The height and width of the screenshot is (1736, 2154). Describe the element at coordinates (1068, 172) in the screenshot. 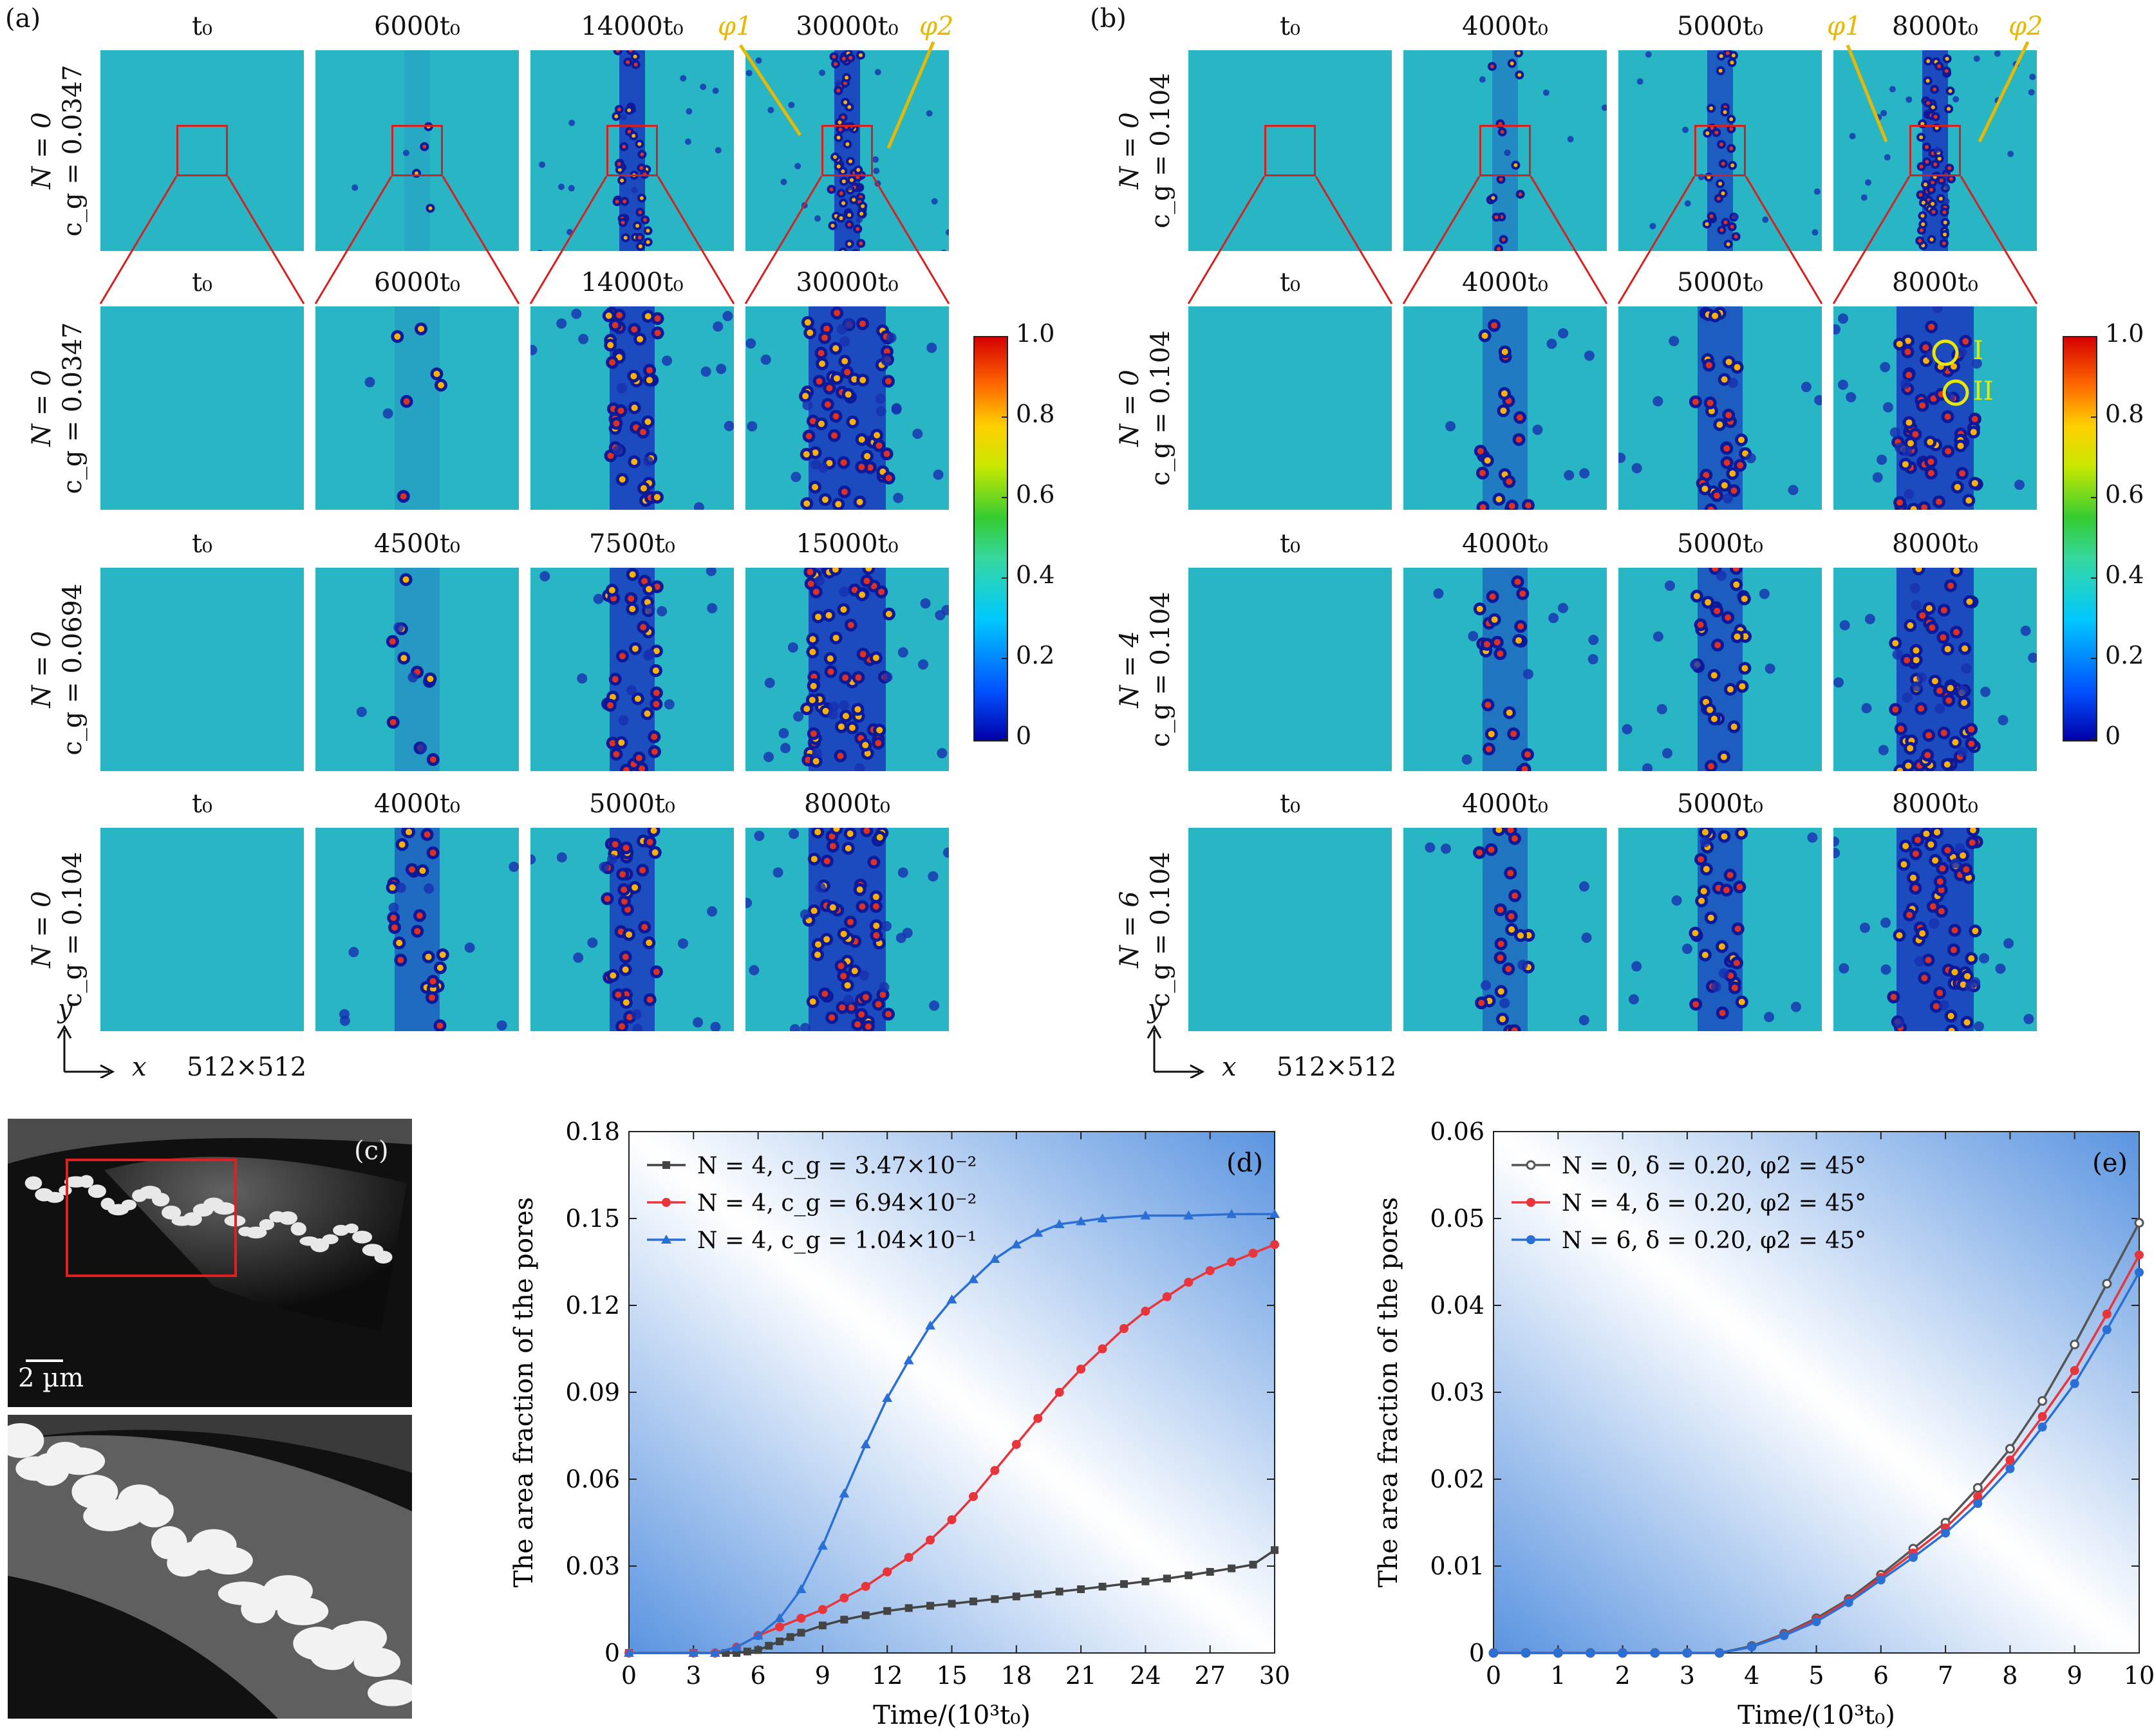

I see `zoom-lines` at that location.